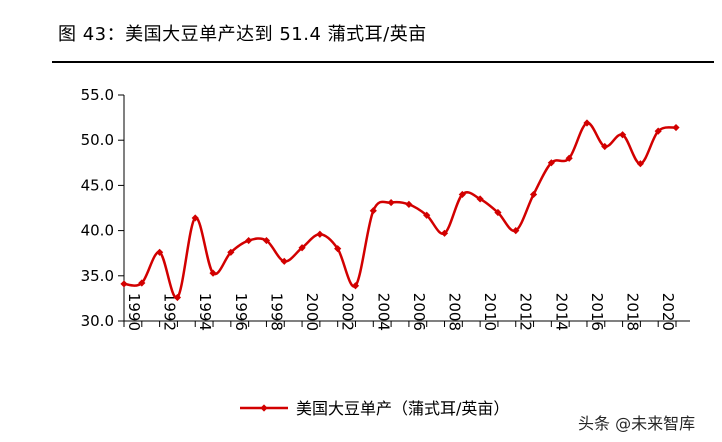 This screenshot has width=722, height=442. Describe the element at coordinates (264, 408) in the screenshot. I see `legend-marker` at that location.